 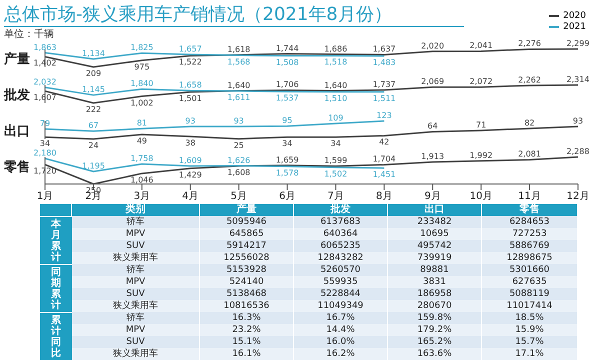 What do you see at coordinates (434, 282) in the screenshot?
I see `text: 3831` at bounding box center [434, 282].